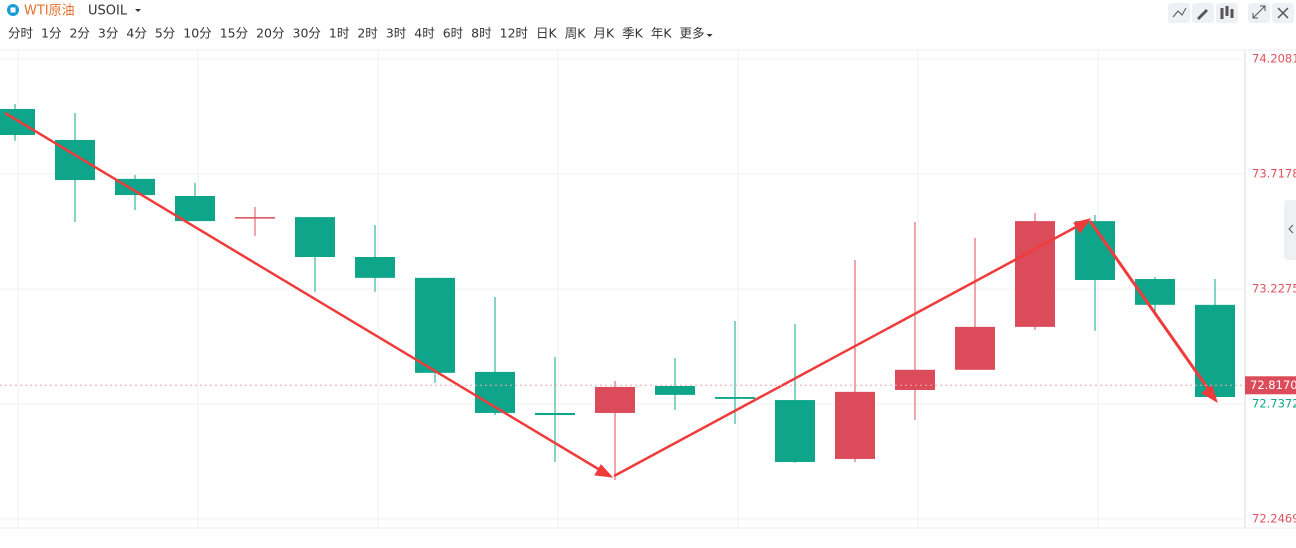  Describe the element at coordinates (138, 10) in the screenshot. I see `symbol-dropdown` at that location.